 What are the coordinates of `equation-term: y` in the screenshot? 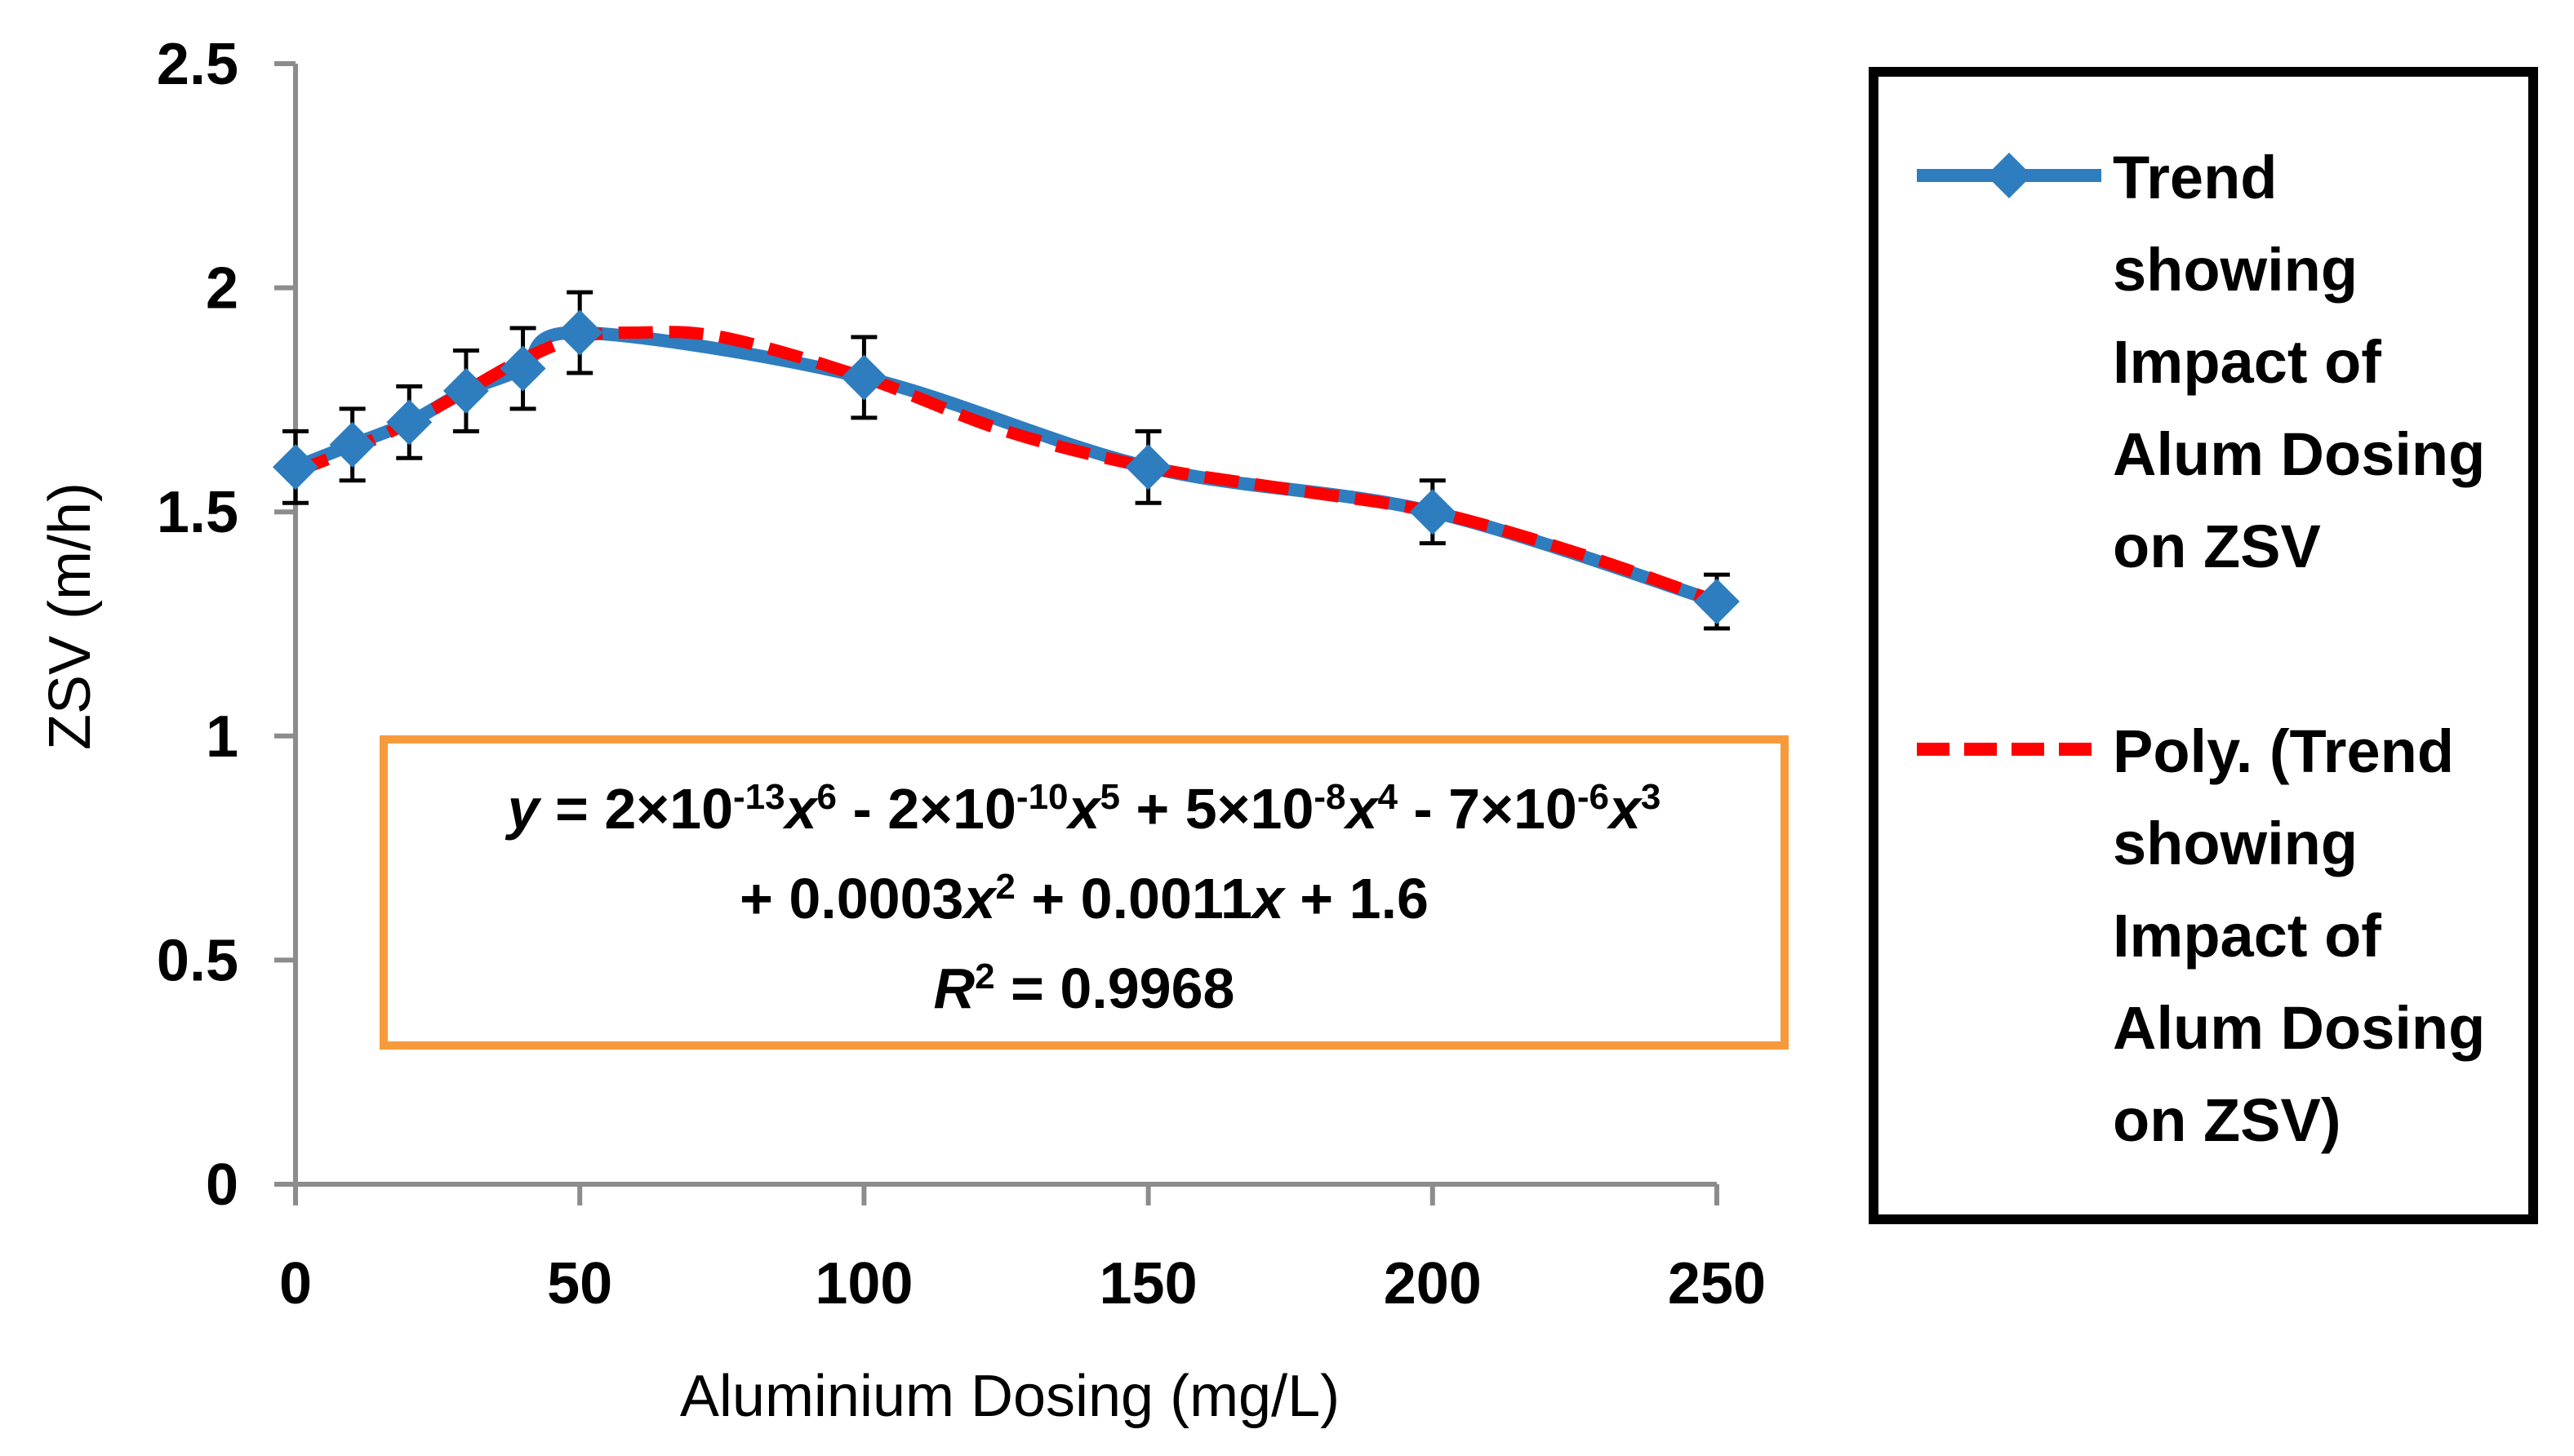 It's located at (523, 809).